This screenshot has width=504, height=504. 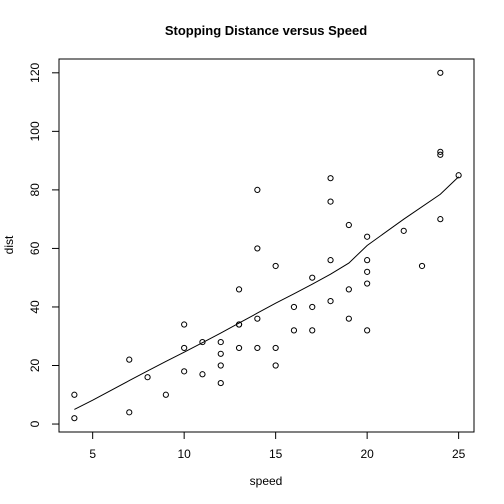 I want to click on x-tick-label: 20, so click(x=367, y=454).